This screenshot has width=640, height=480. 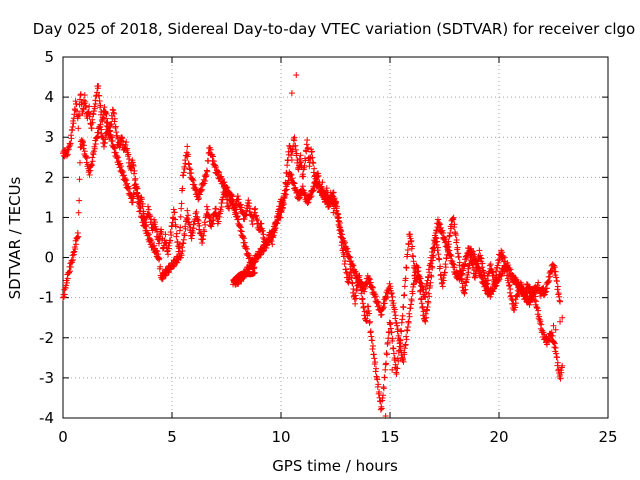 I want to click on x-tick-label: 20, so click(x=498, y=437).